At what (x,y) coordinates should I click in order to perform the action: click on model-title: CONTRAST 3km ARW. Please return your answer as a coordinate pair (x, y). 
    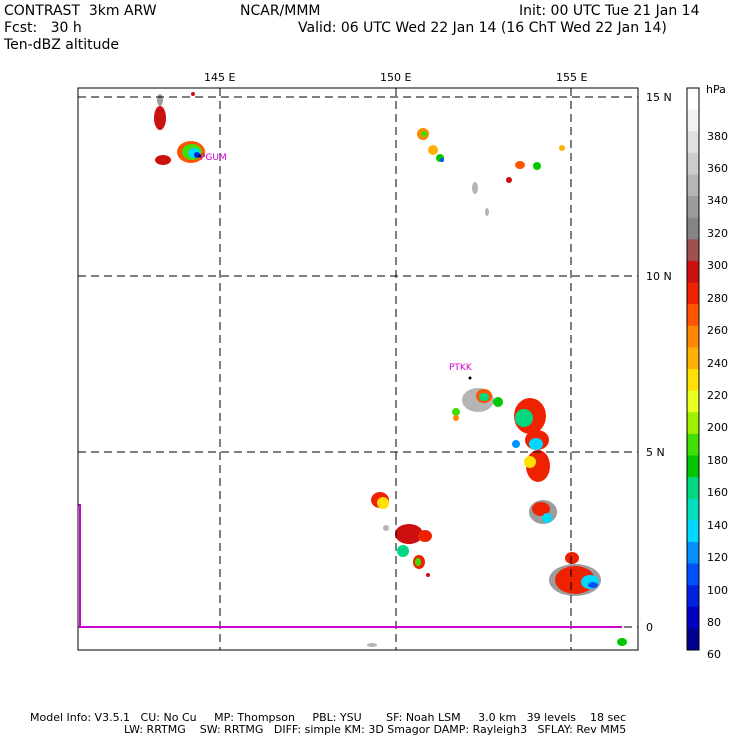
    Looking at the image, I should click on (80, 11).